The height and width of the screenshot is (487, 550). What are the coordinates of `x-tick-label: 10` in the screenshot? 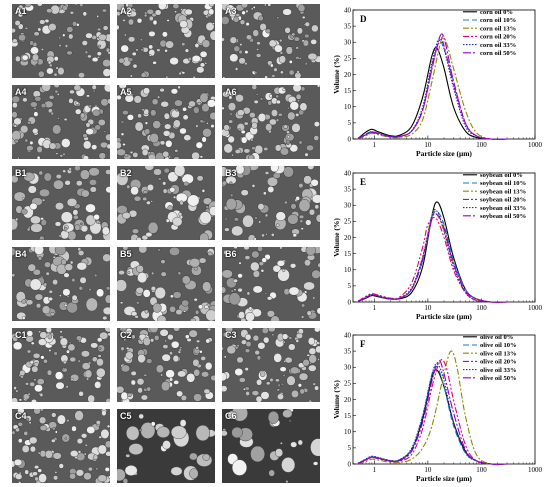 It's located at (428, 145).